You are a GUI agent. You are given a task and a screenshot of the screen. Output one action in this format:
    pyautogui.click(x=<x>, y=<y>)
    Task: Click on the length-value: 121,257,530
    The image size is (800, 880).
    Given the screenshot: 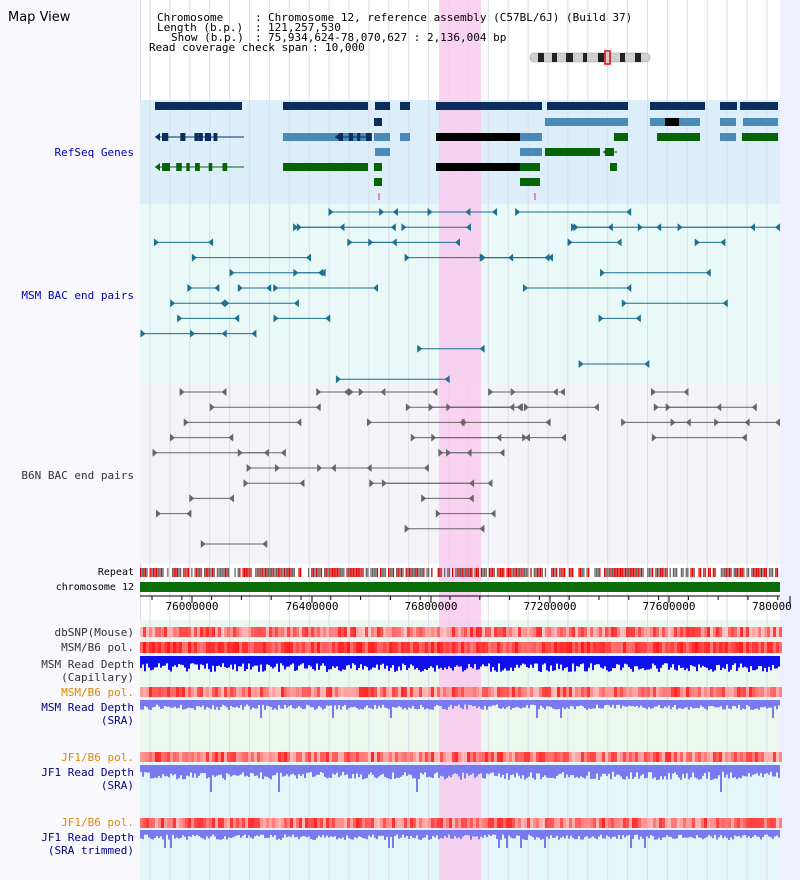 What is the action you would take?
    pyautogui.click(x=304, y=27)
    